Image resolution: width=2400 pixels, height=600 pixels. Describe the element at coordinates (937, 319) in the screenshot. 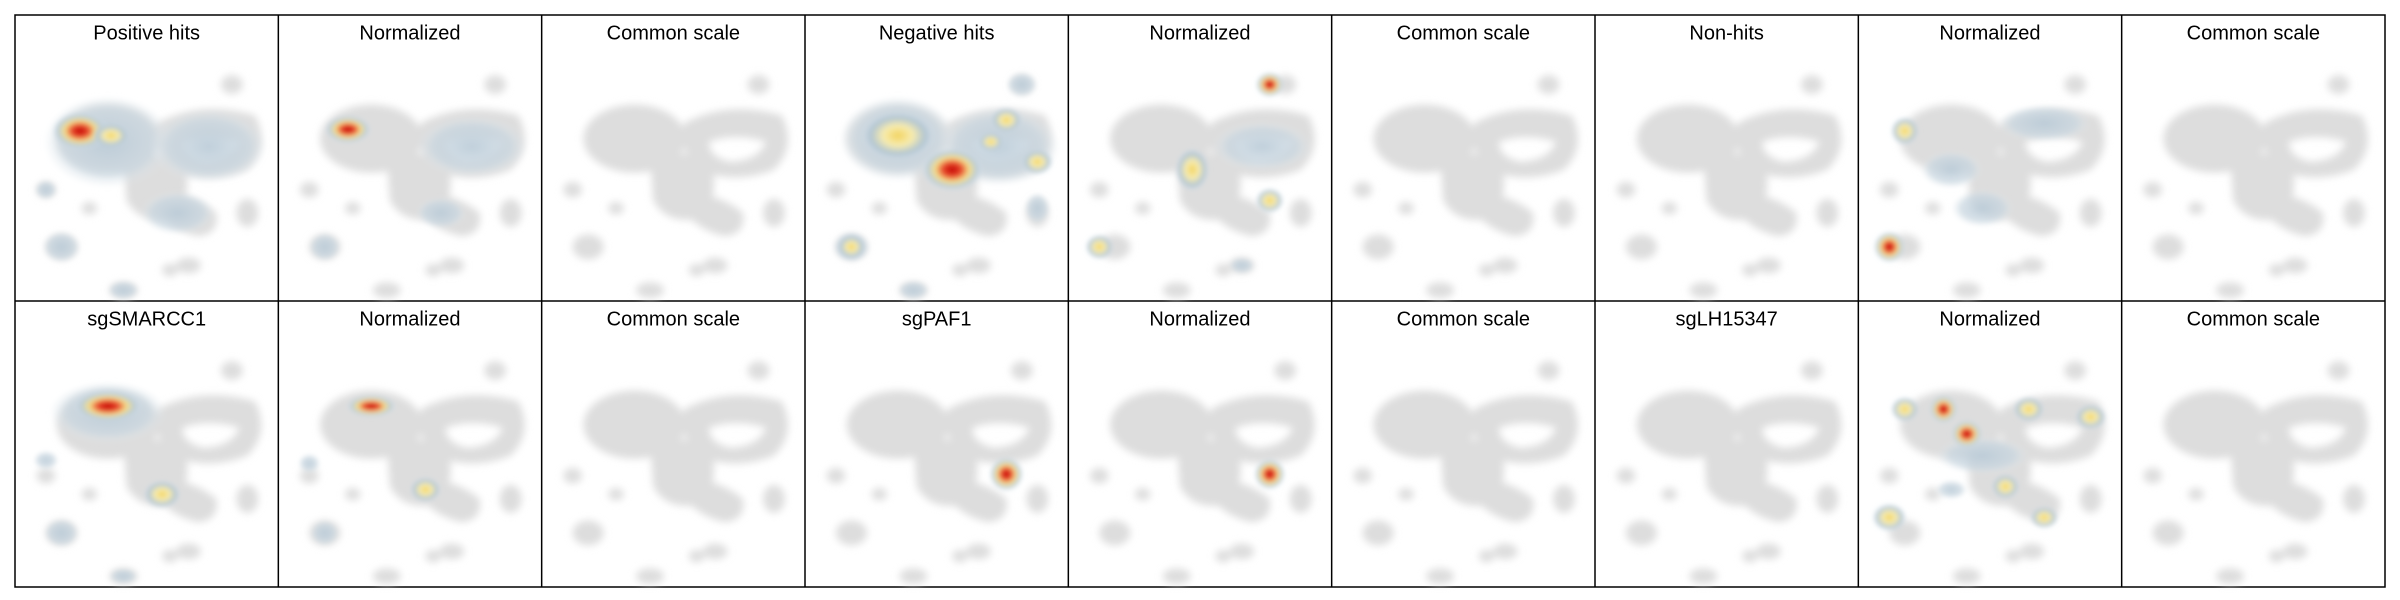

I see `panel-title: sgPAF1` at that location.